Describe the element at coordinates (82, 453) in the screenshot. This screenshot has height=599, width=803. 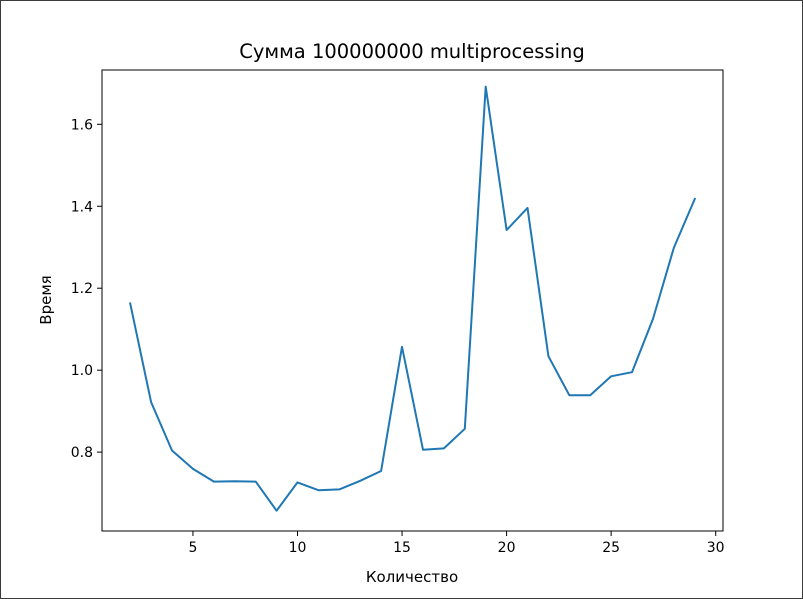
I see `y-tick-label: 0.8` at that location.